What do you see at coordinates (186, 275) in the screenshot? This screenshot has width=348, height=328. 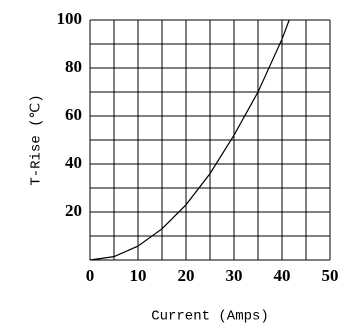 I see `x-tick-label: 20` at bounding box center [186, 275].